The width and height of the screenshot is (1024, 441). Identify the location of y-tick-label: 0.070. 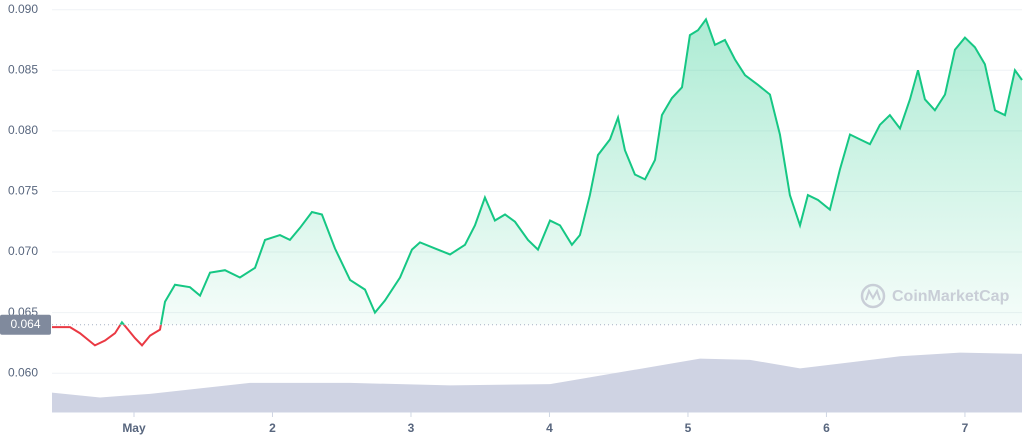
(23, 251).